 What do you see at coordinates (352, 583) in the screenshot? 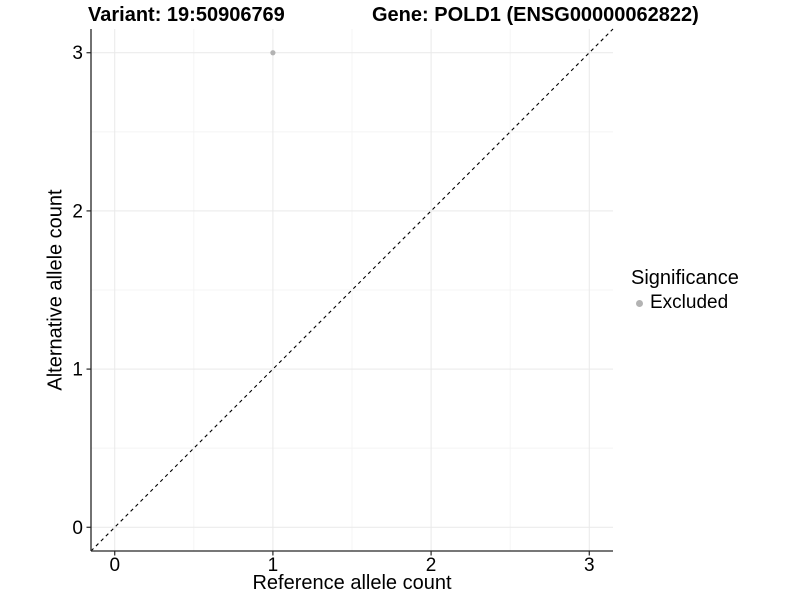
I see `x-axis-title: Reference allele count` at bounding box center [352, 583].